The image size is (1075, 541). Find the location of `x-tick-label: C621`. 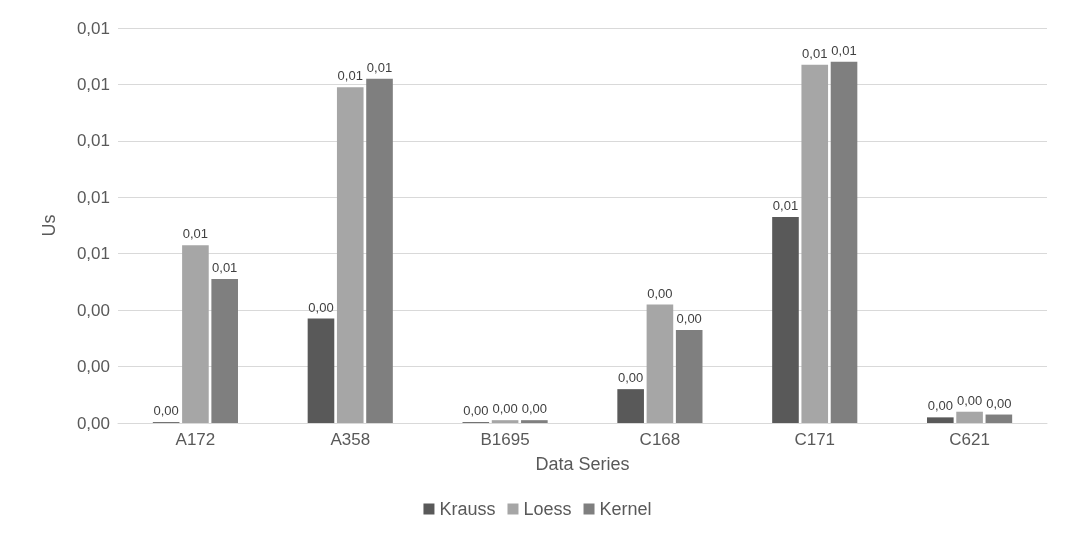

x-tick-label: C621 is located at coordinates (969, 439).